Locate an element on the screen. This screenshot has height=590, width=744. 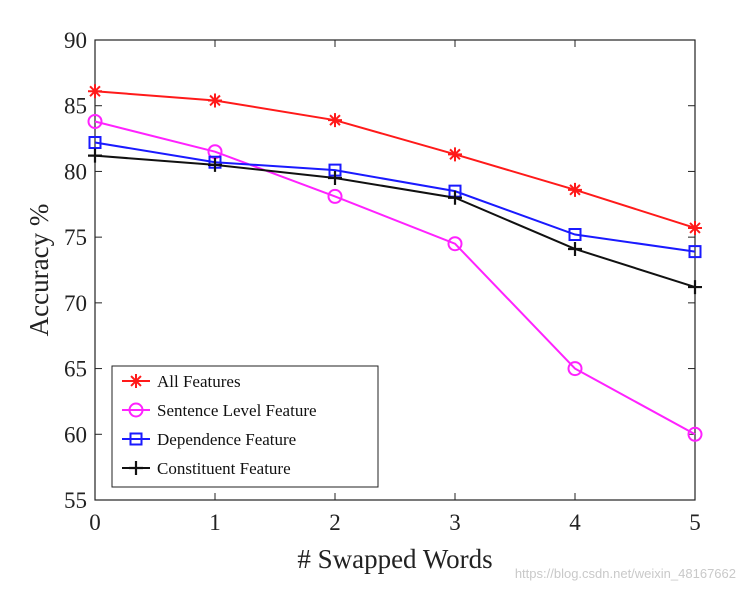
y-tick-label: 90 is located at coordinates (75, 40).